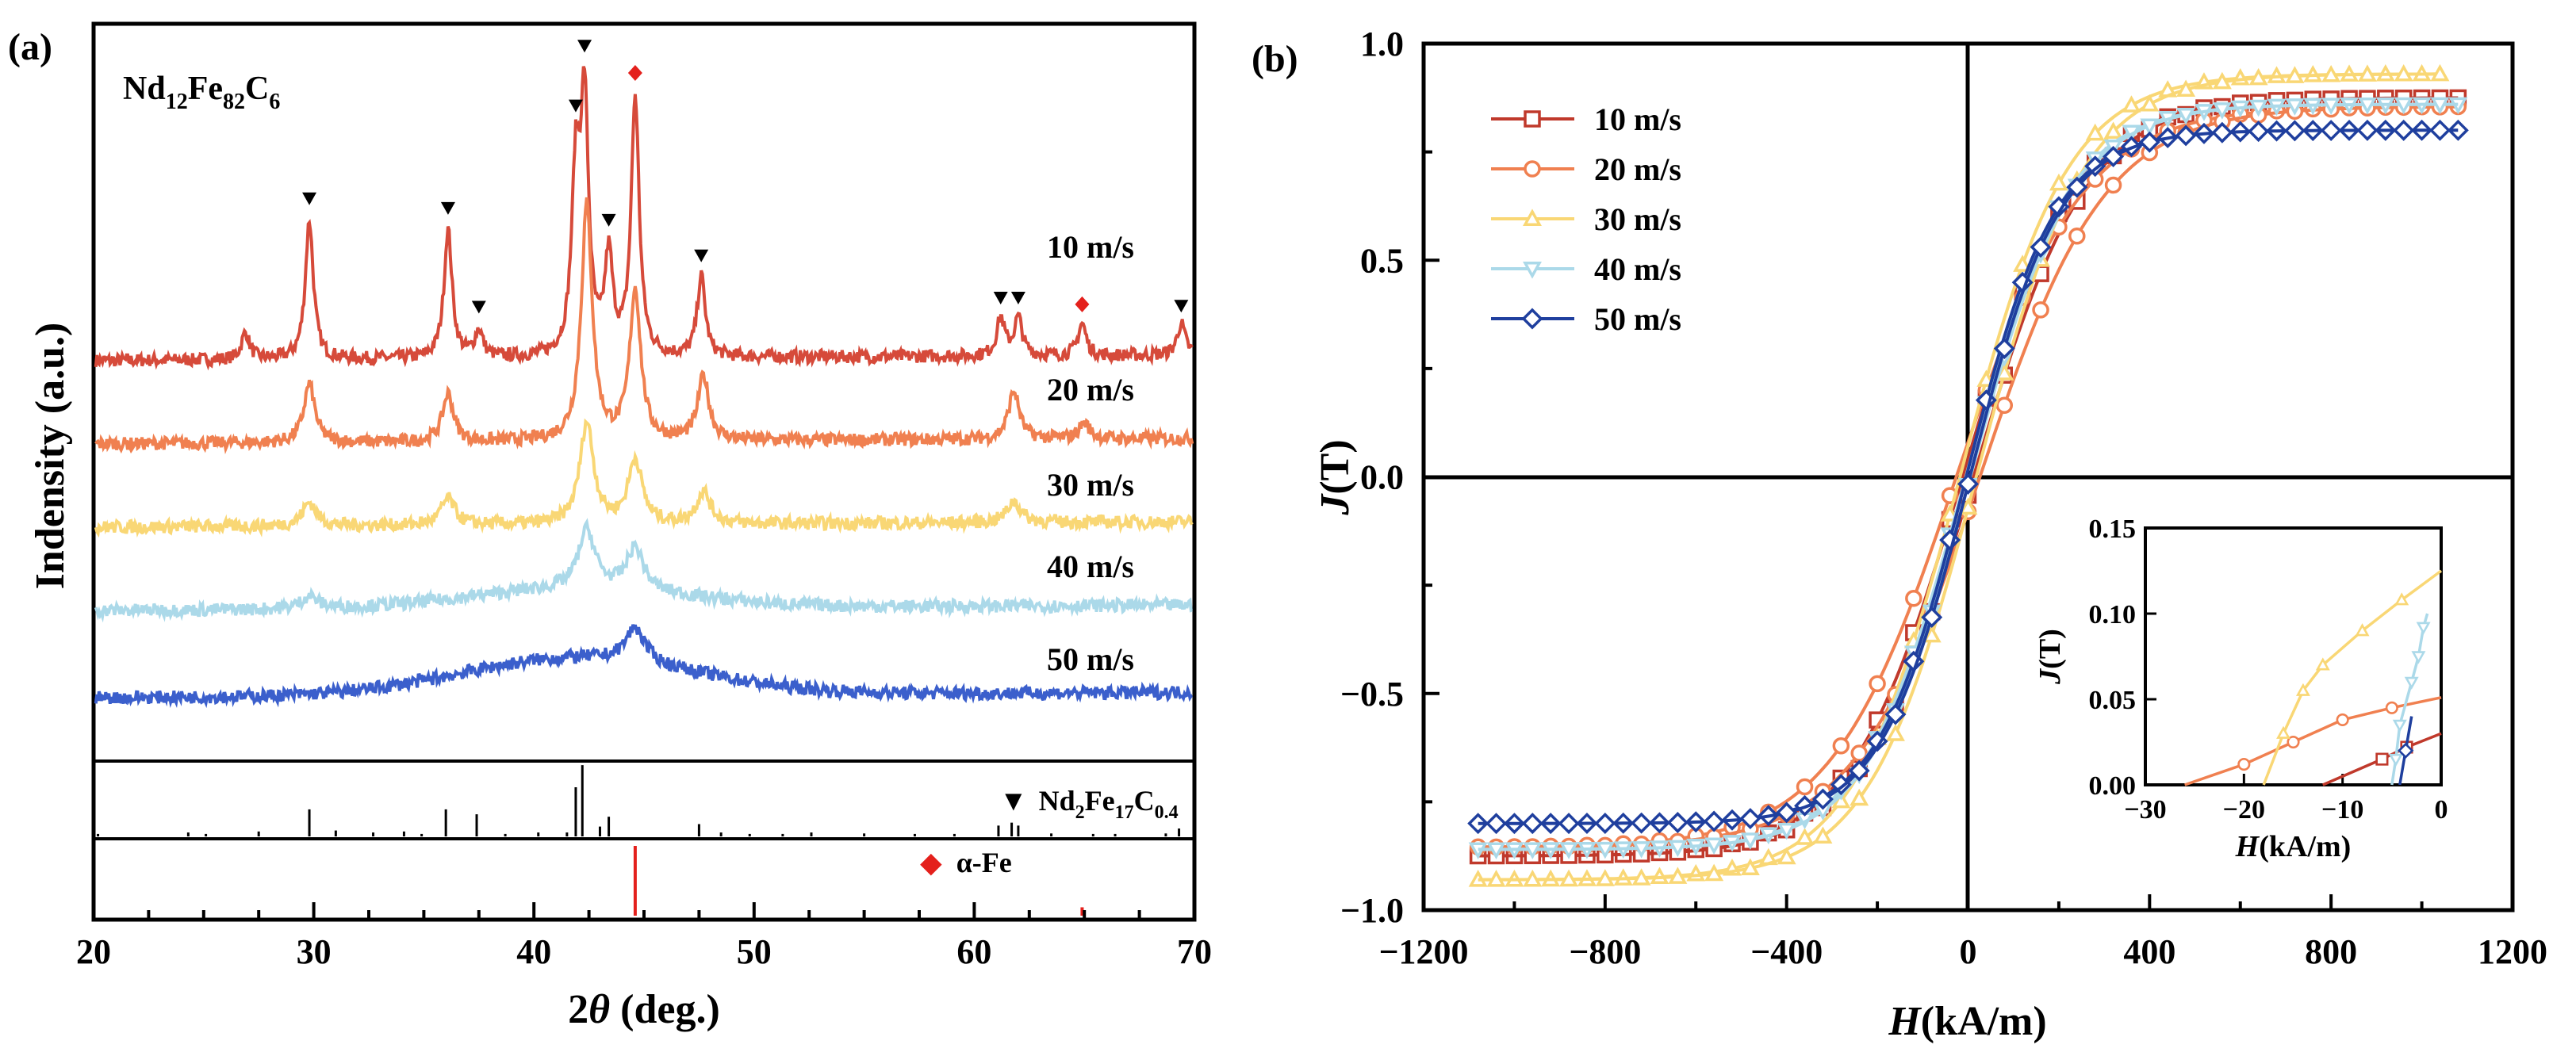  Describe the element at coordinates (974, 951) in the screenshot. I see `a-x-tick-label-4: 60` at that location.